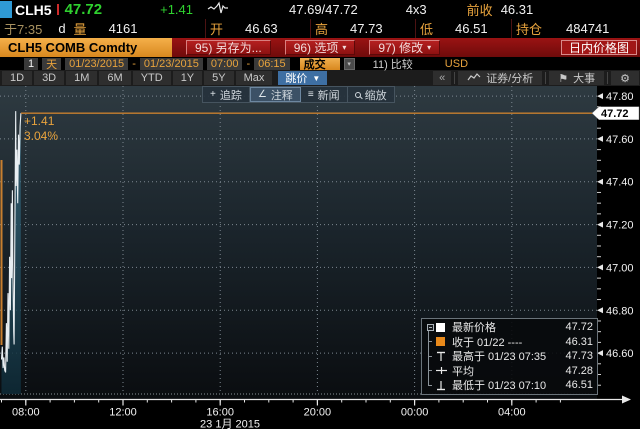 This screenshot has height=429, width=640. What do you see at coordinates (322, 29) in the screenshot?
I see `high-label: 高` at bounding box center [322, 29].